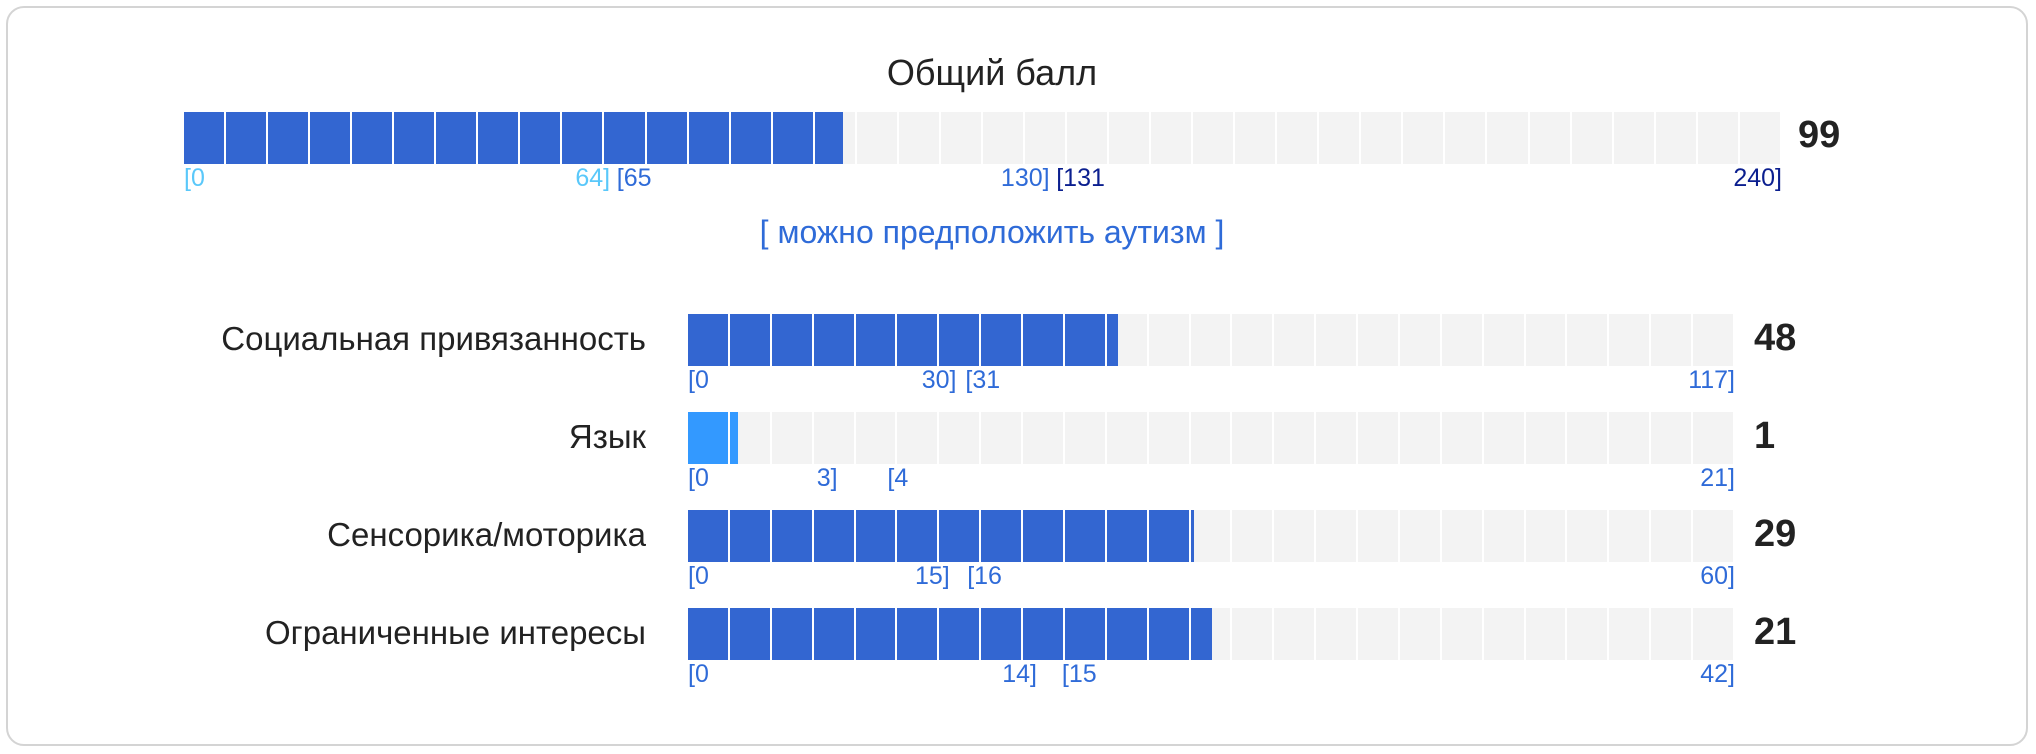  Describe the element at coordinates (1211, 438) in the screenshot. I see `subscale-bar` at that location.